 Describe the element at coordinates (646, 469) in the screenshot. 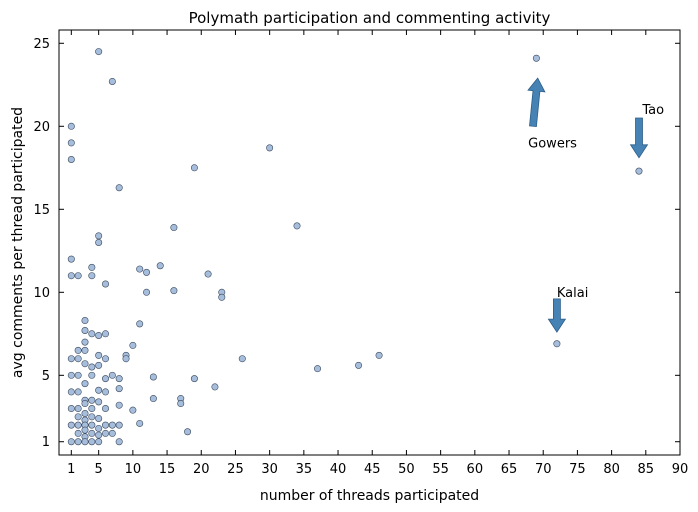

I see `x-tick-label: 85` at that location.